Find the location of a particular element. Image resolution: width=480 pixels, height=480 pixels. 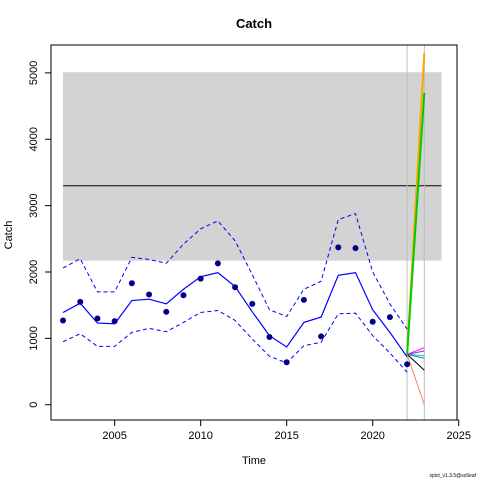

x-tick-label: 2005 is located at coordinates (114, 436).